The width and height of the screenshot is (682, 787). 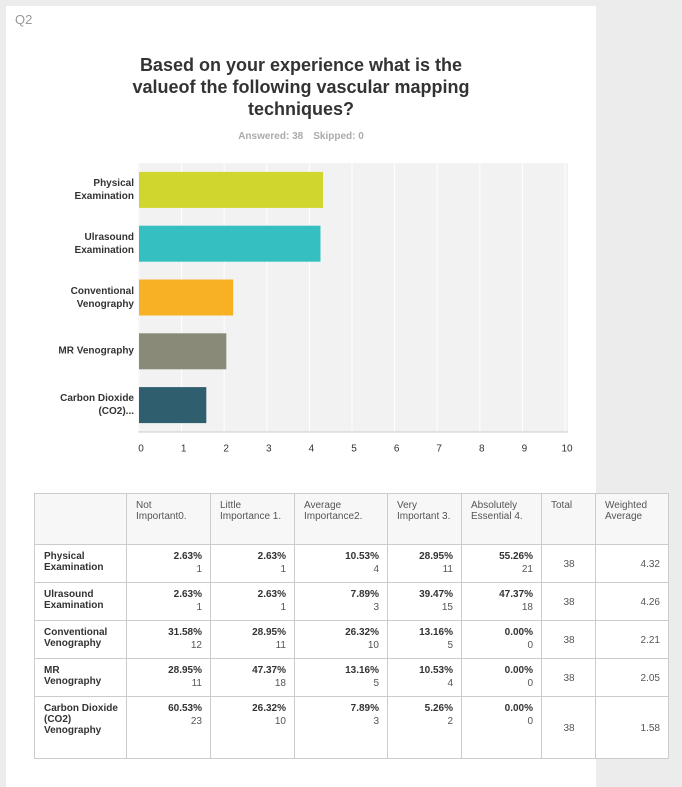 I want to click on row-label: Physical Examination, so click(x=80, y=563).